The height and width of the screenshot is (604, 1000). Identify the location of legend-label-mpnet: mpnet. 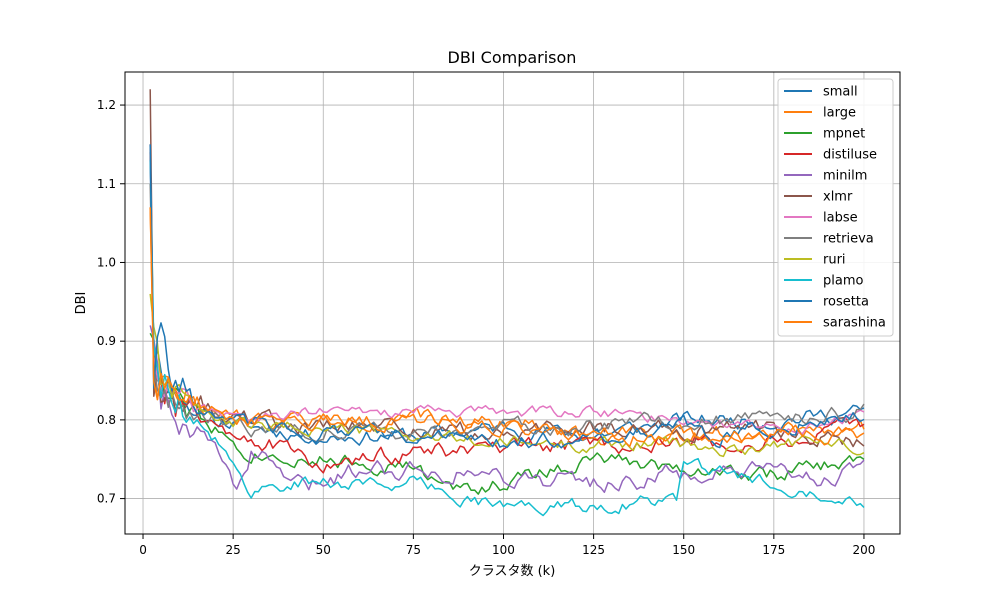
(844, 134).